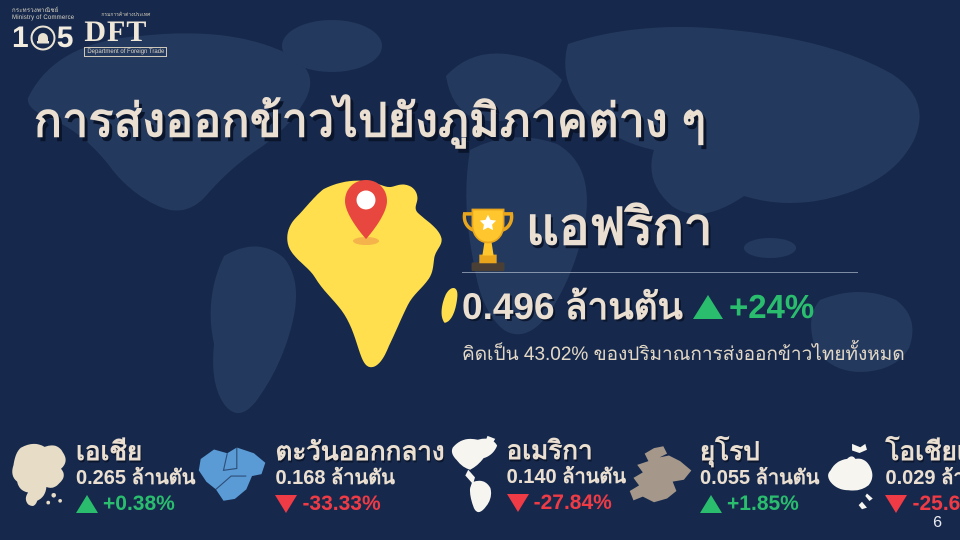  Describe the element at coordinates (759, 504) in the screenshot. I see `region-change: +1.85%` at that location.